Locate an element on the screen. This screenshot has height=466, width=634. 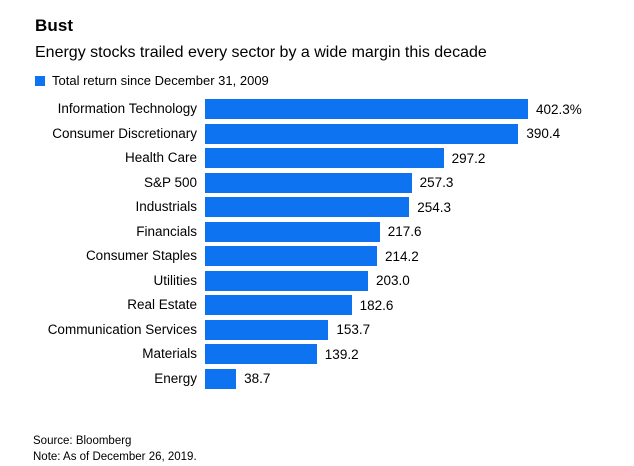
legend-swatch-icon is located at coordinates (40, 80).